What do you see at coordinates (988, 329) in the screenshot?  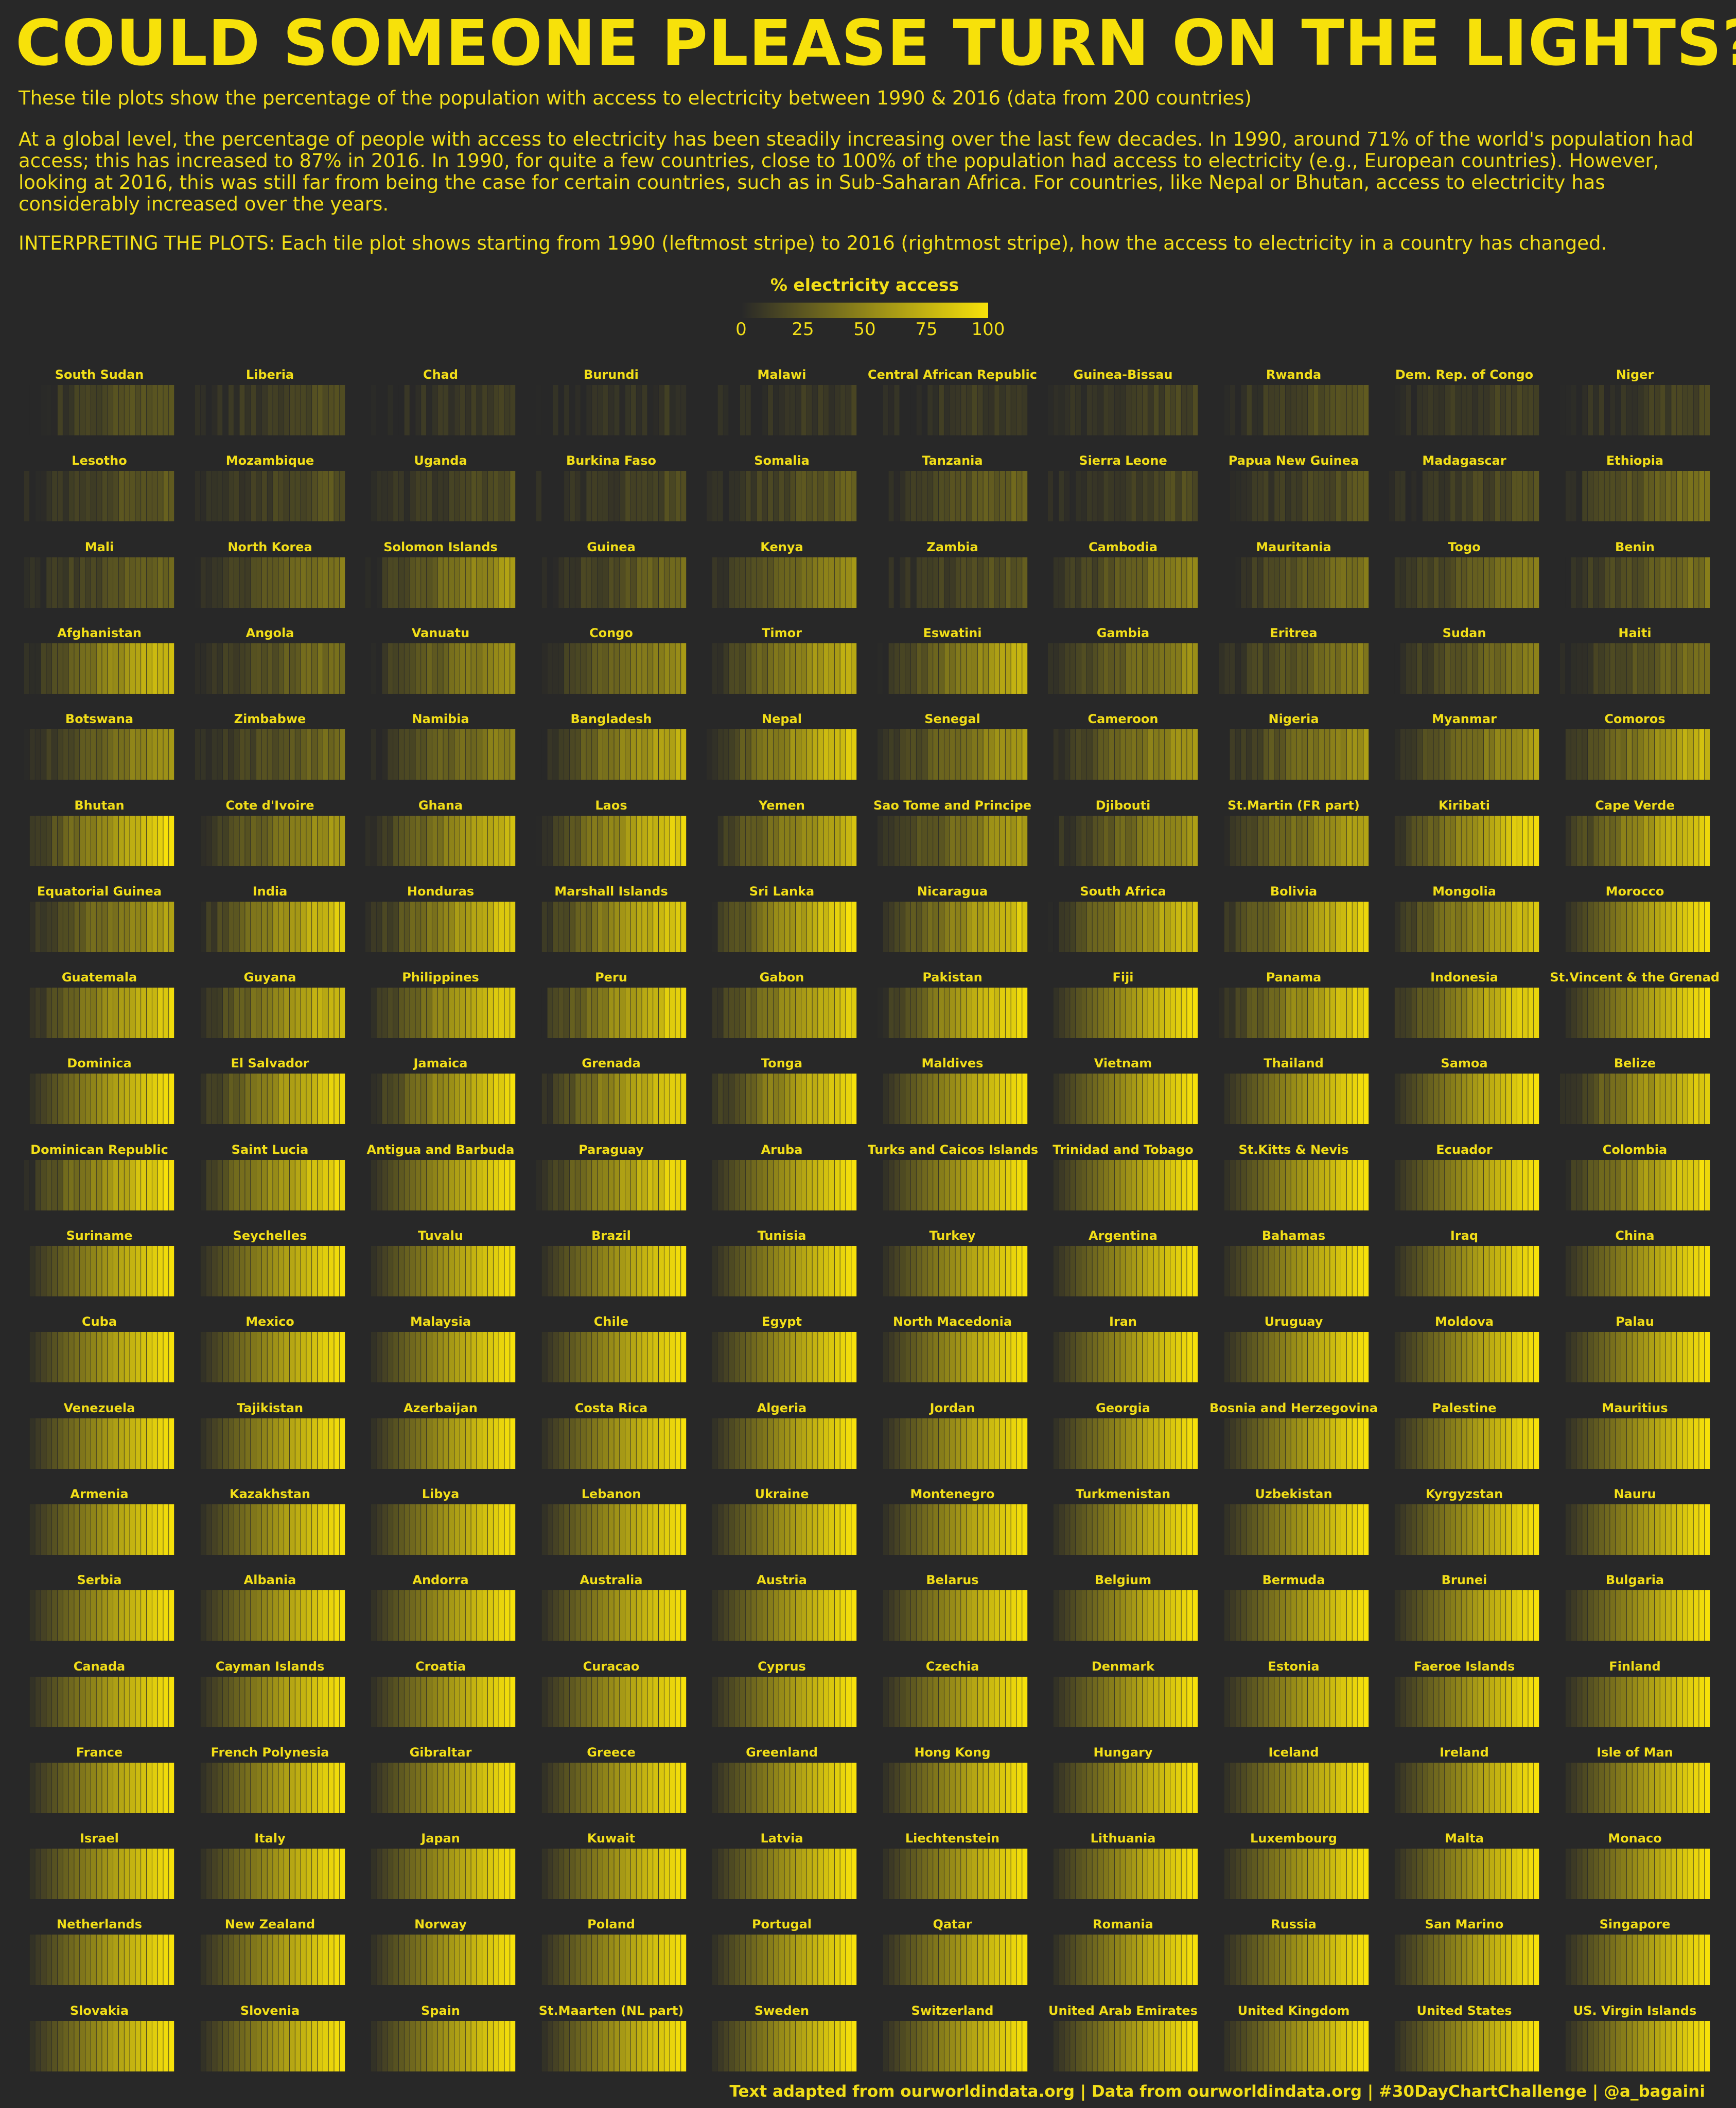 I see `legend-tick-label: 100` at bounding box center [988, 329].